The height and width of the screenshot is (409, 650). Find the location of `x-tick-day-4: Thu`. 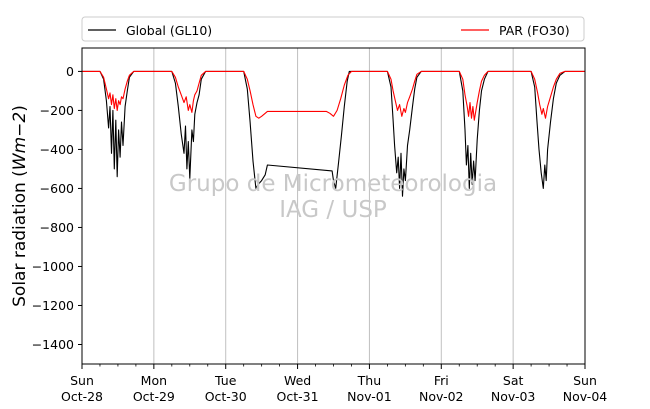

x-tick-day-4: Thu is located at coordinates (369, 380).